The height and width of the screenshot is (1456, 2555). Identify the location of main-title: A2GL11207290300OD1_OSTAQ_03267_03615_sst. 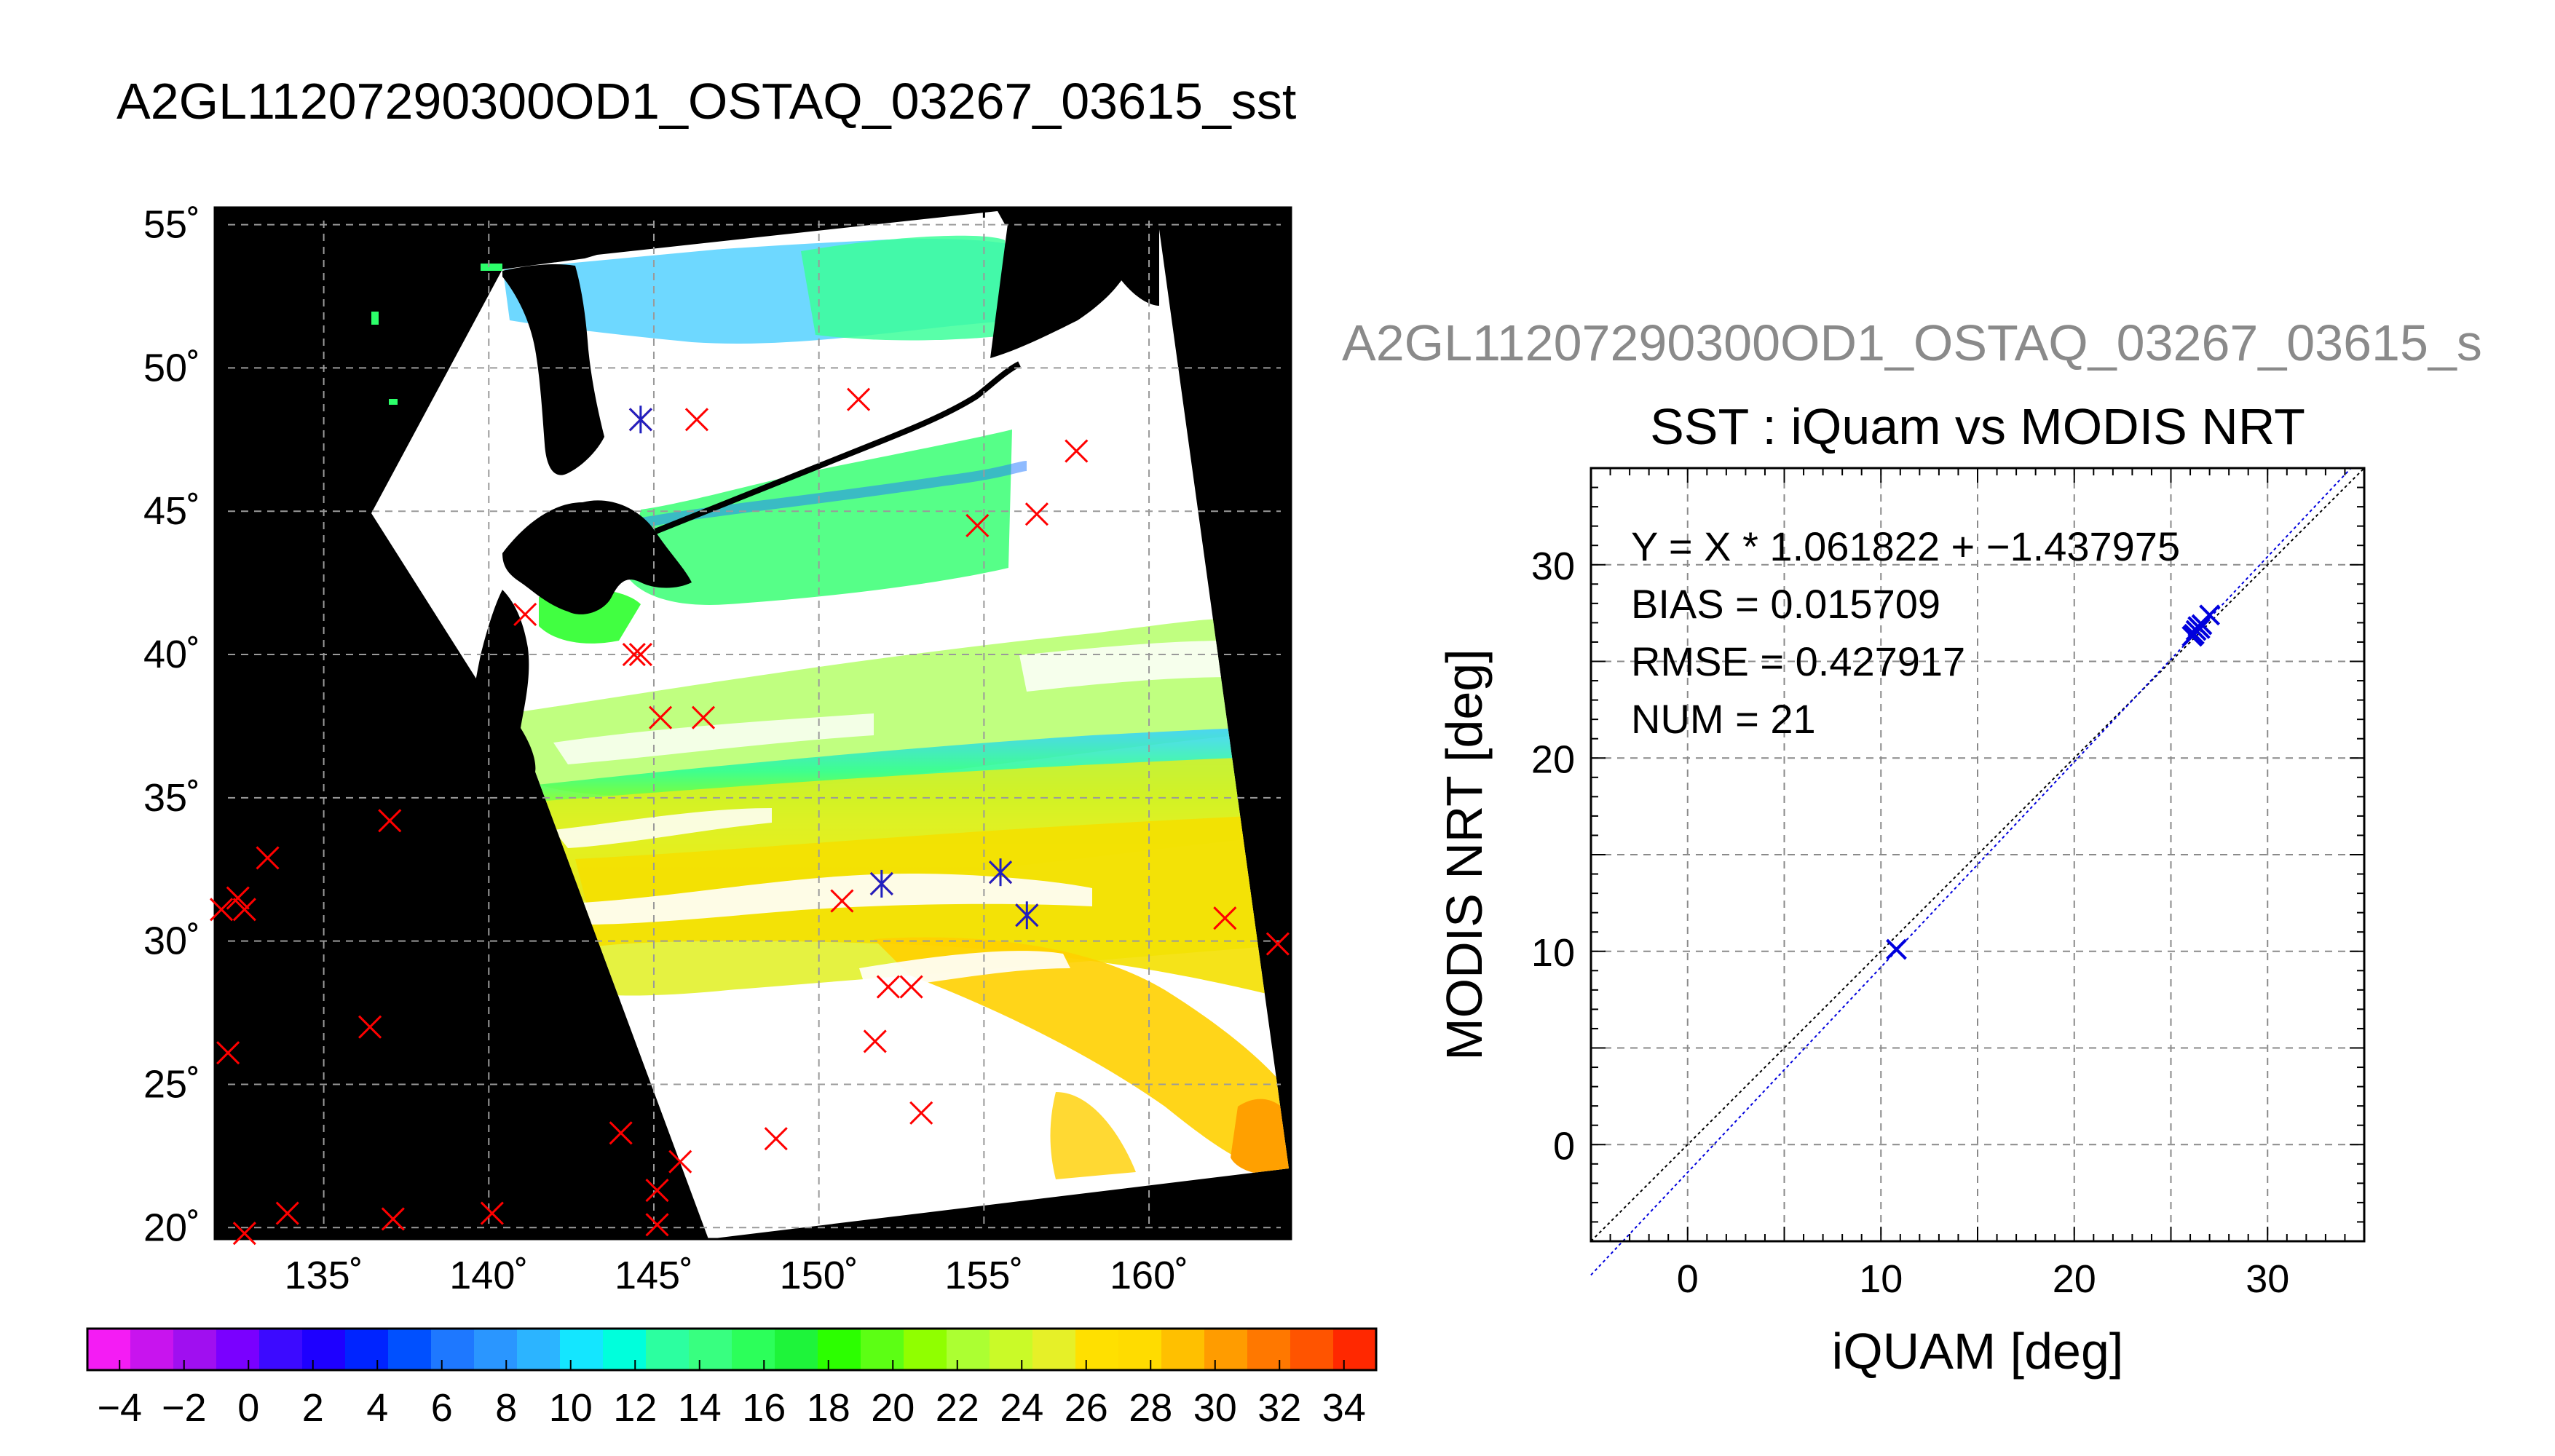
(706, 101).